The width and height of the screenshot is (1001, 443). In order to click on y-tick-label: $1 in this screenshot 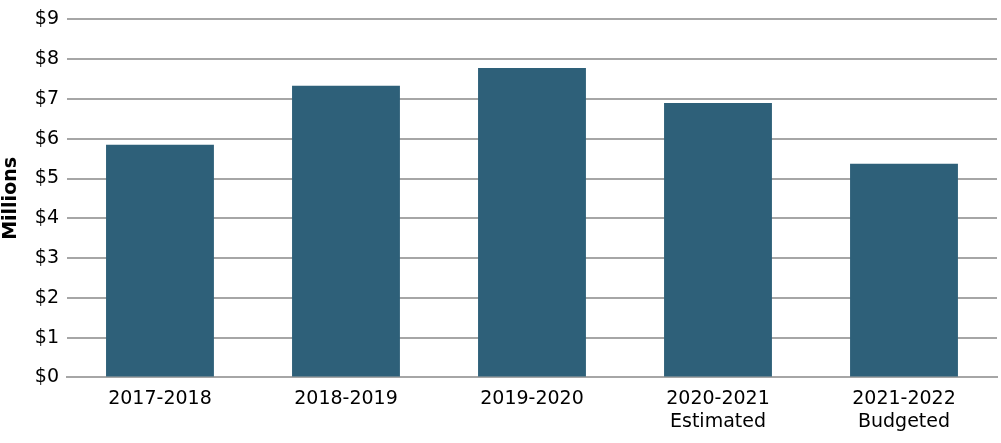, I will do `click(46, 335)`.